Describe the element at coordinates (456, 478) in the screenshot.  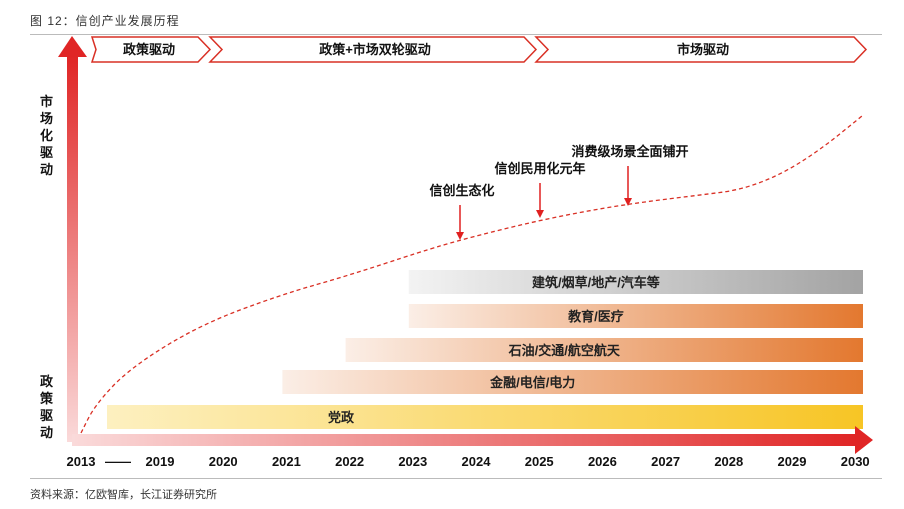
I see `bottom-rule` at that location.